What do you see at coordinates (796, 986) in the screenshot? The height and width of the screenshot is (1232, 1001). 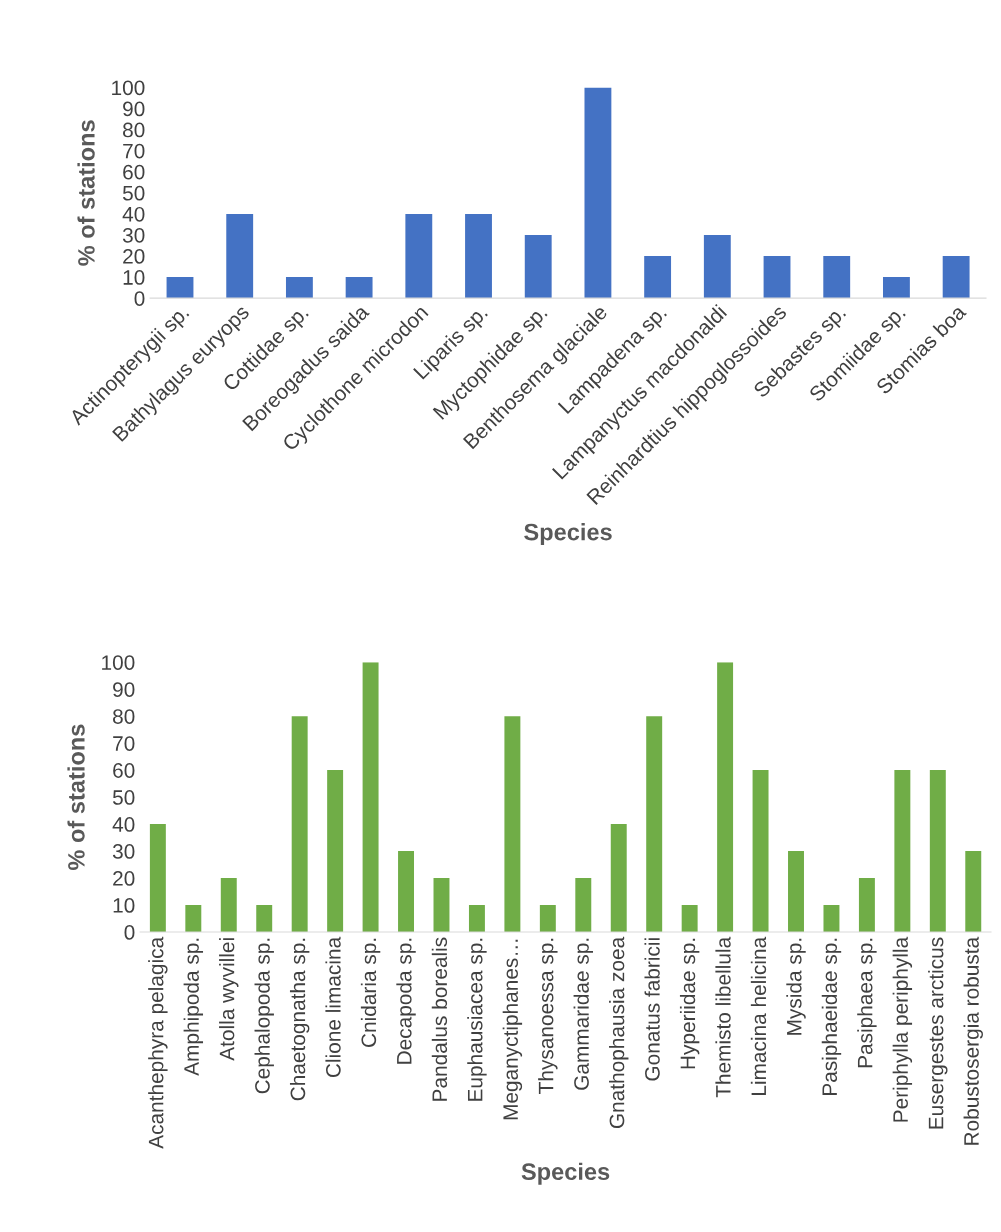 I see `x-tick-label: Mysida sp.` at bounding box center [796, 986].